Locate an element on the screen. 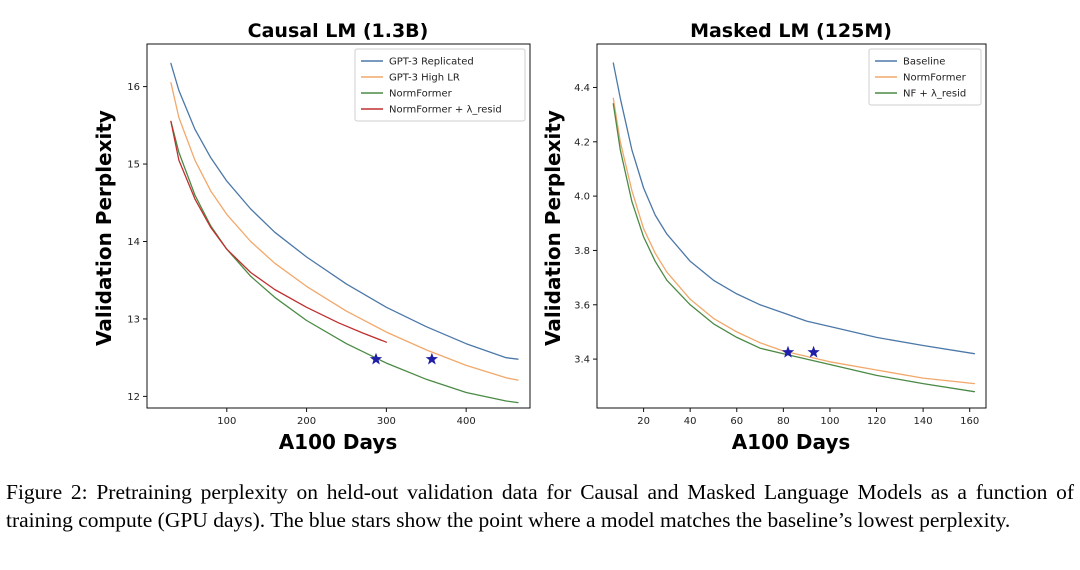 The width and height of the screenshot is (1080, 570). x-tick-label: 400 is located at coordinates (466, 421).